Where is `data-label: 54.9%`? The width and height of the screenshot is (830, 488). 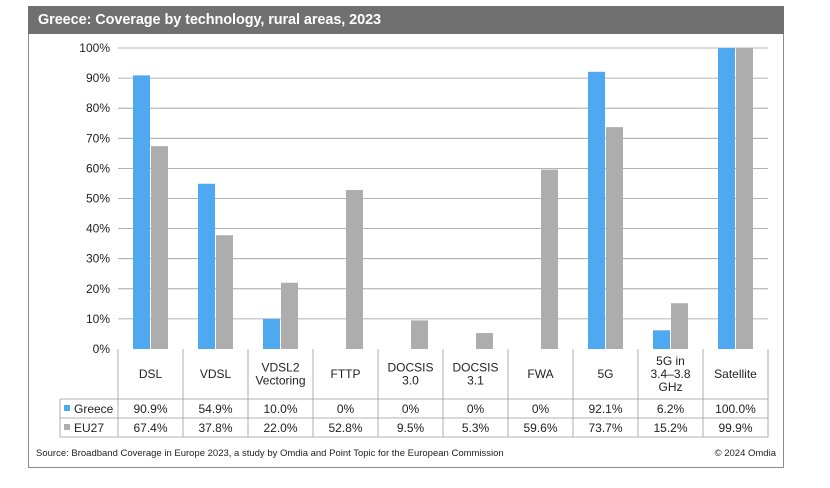
data-label: 54.9% is located at coordinates (215, 409).